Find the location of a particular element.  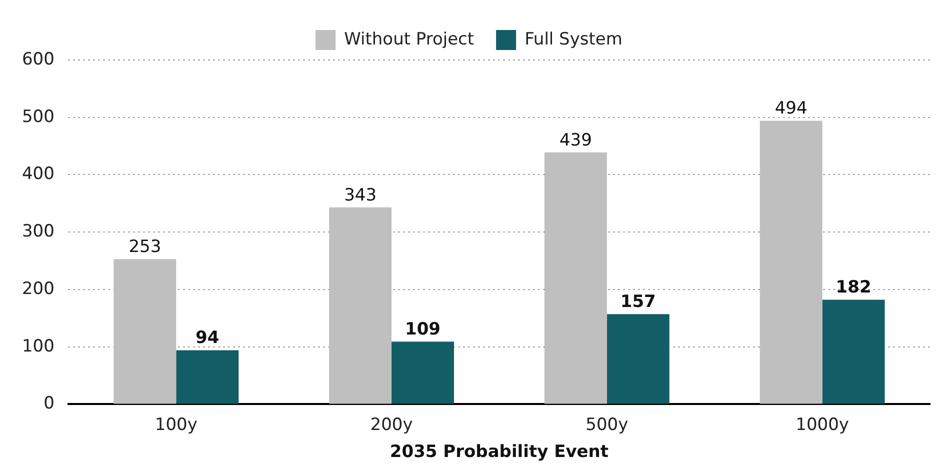

legend-label: Full System is located at coordinates (573, 39).